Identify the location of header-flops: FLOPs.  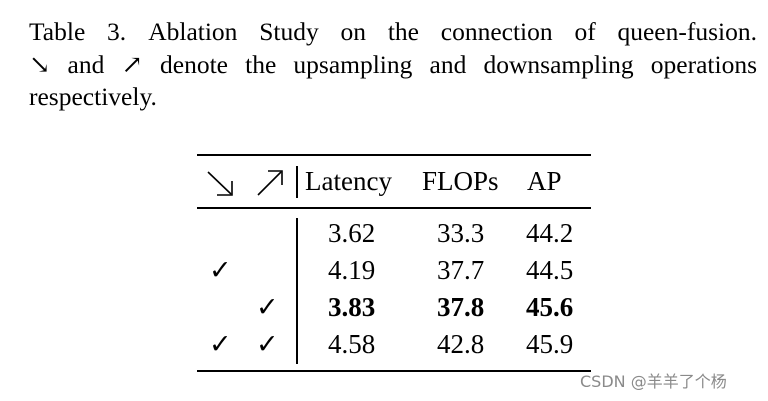
(460, 181).